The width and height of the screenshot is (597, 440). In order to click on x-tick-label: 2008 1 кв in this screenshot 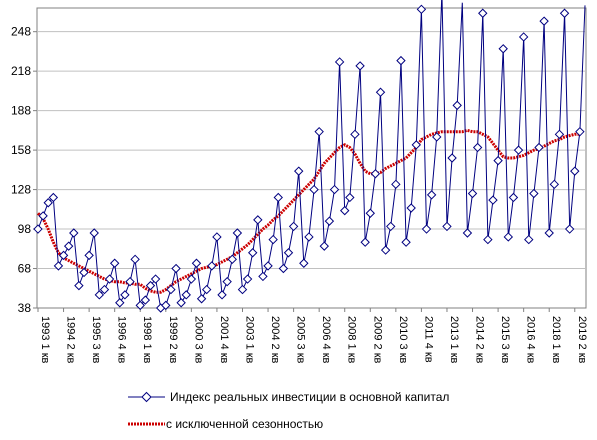, I will do `click(352, 340)`.